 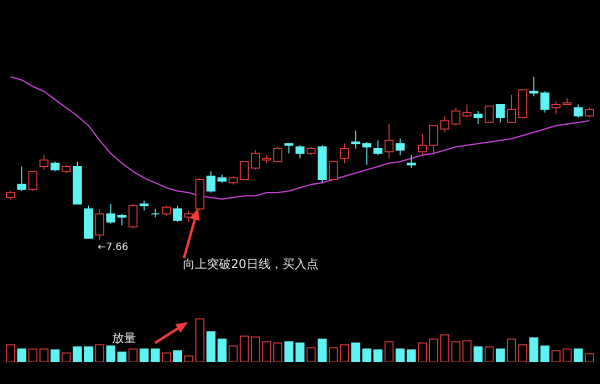 What do you see at coordinates (250, 264) in the screenshot?
I see `text: 向上突破20日线，买入点` at bounding box center [250, 264].